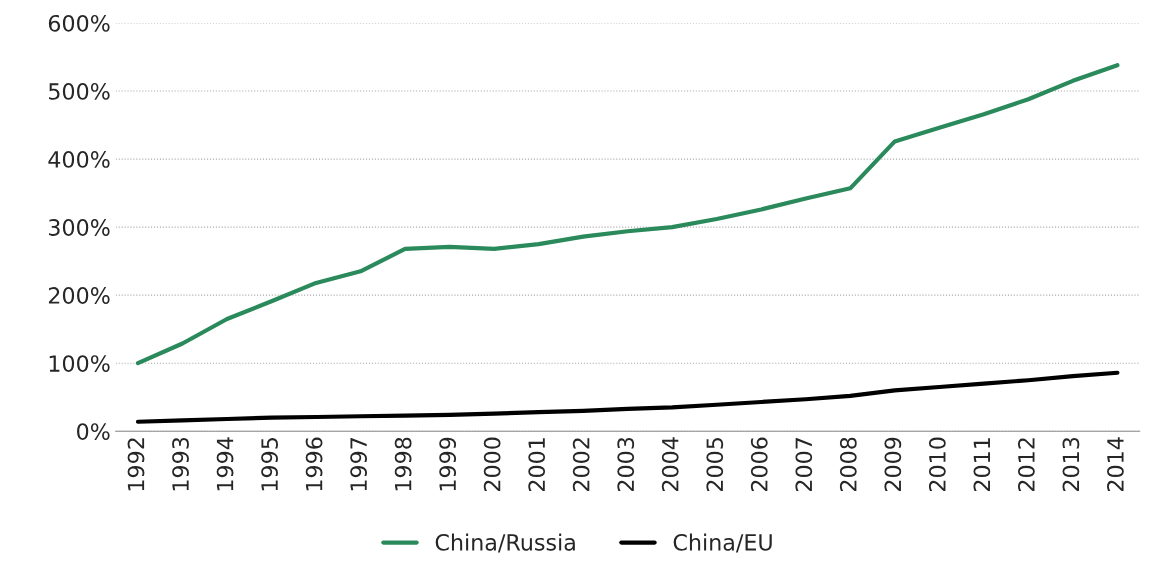 Image resolution: width=1157 pixels, height=575 pixels. I want to click on x-tick-label: 2009, so click(893, 464).